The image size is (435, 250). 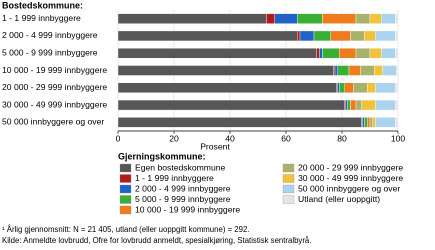 What do you see at coordinates (350, 178) in the screenshot?
I see `legend-label: 30 000 - 49 999 innbyggere` at bounding box center [350, 178].